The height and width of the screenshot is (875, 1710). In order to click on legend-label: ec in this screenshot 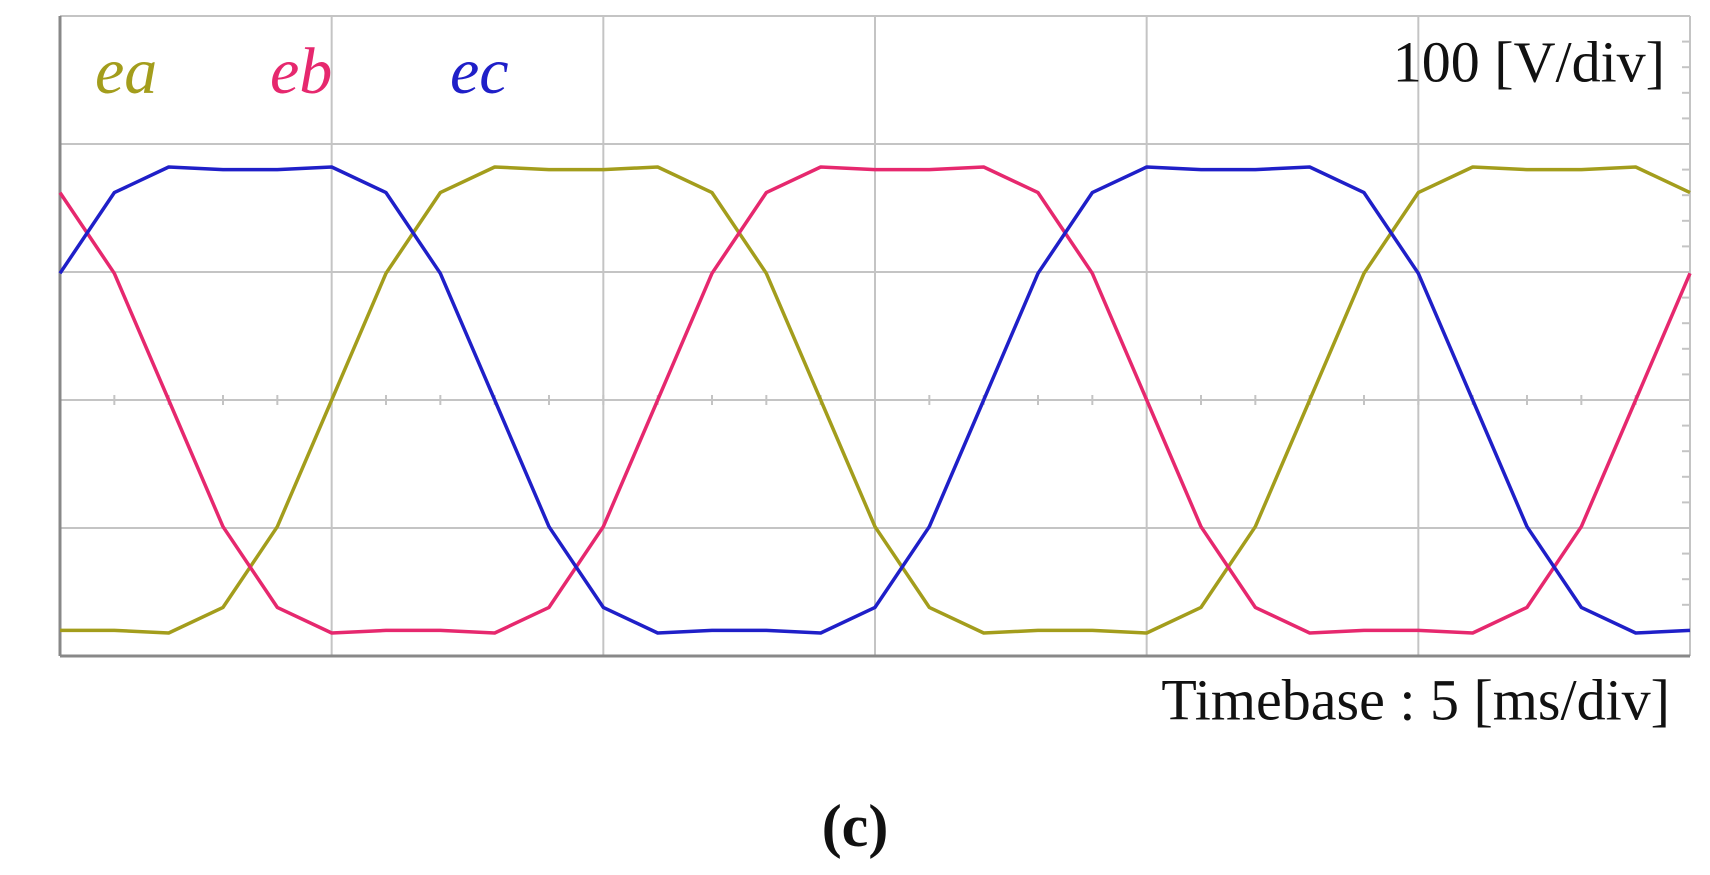, I will do `click(479, 71)`.